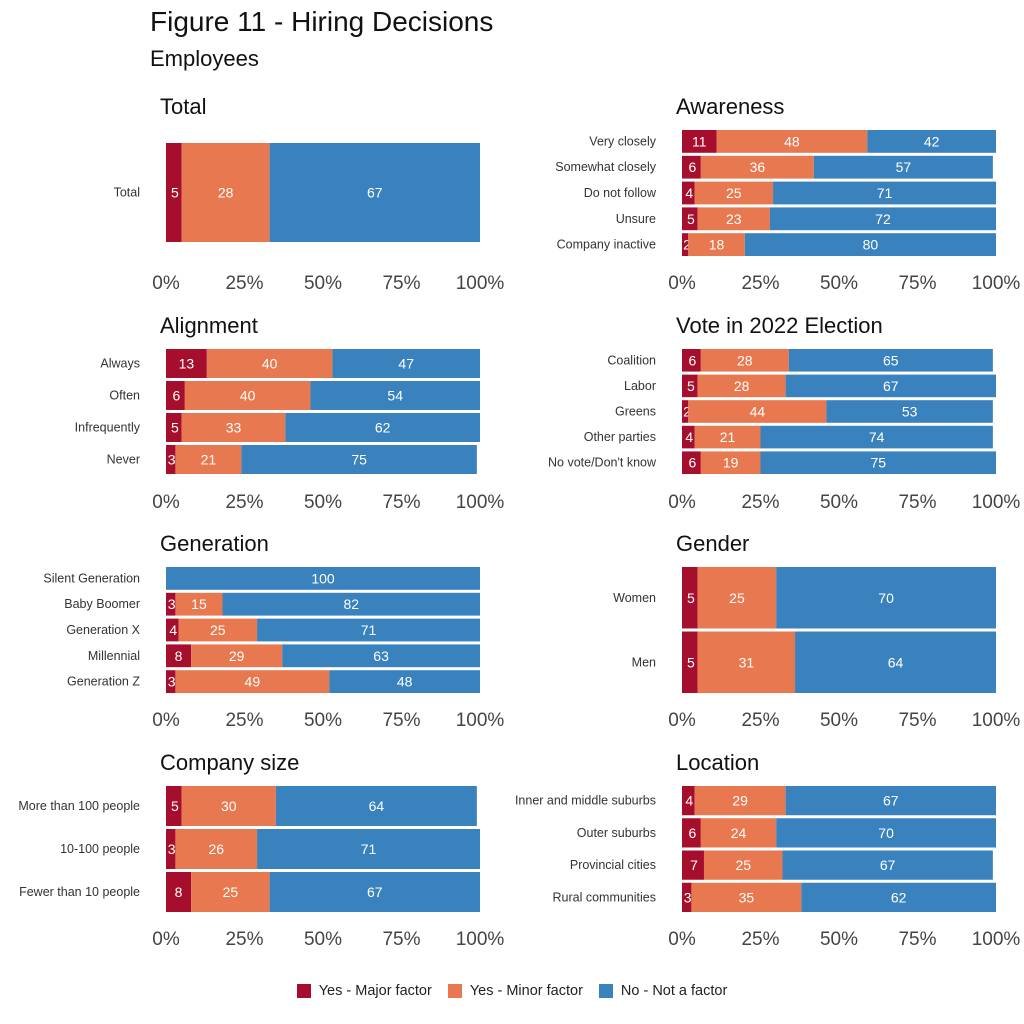 This screenshot has height=1024, width=1024. What do you see at coordinates (124, 396) in the screenshot?
I see `category-label: Often` at bounding box center [124, 396].